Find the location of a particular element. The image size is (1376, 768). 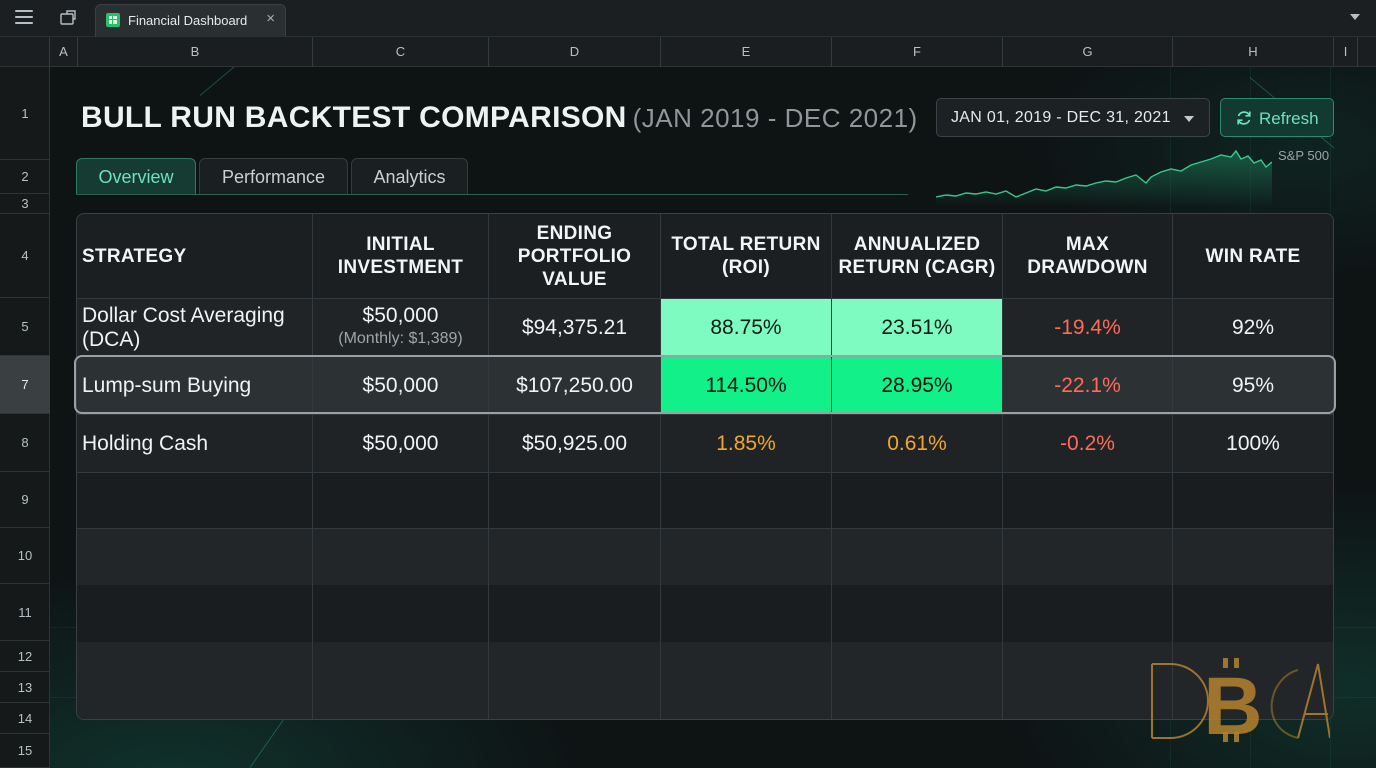

cell-cagr: 0.61% is located at coordinates (917, 443).